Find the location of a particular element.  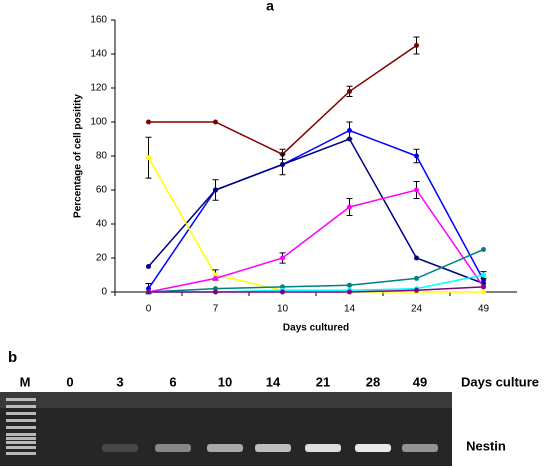

y-tick-label: 100 is located at coordinates (98, 122).